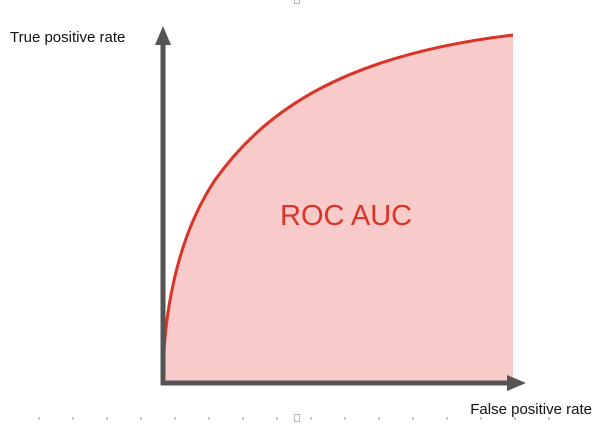 Image resolution: width=600 pixels, height=429 pixels. I want to click on selection-handle-bottom, so click(297, 418).